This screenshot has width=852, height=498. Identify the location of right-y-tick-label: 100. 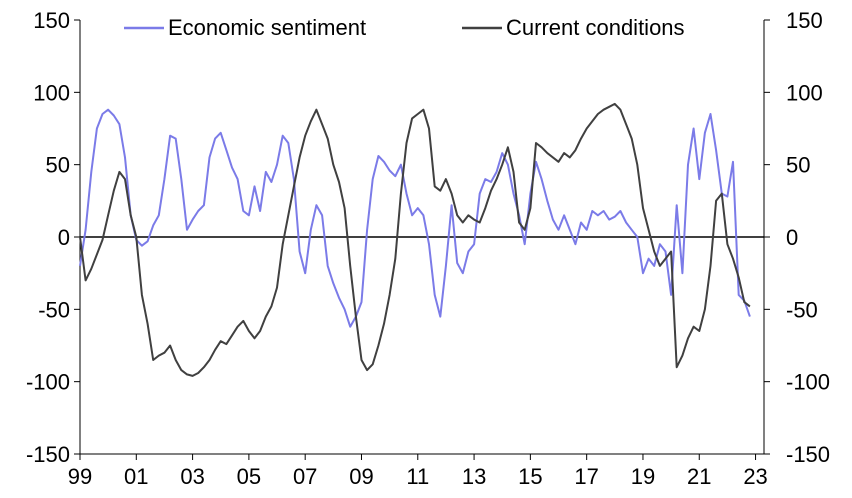
(804, 92).